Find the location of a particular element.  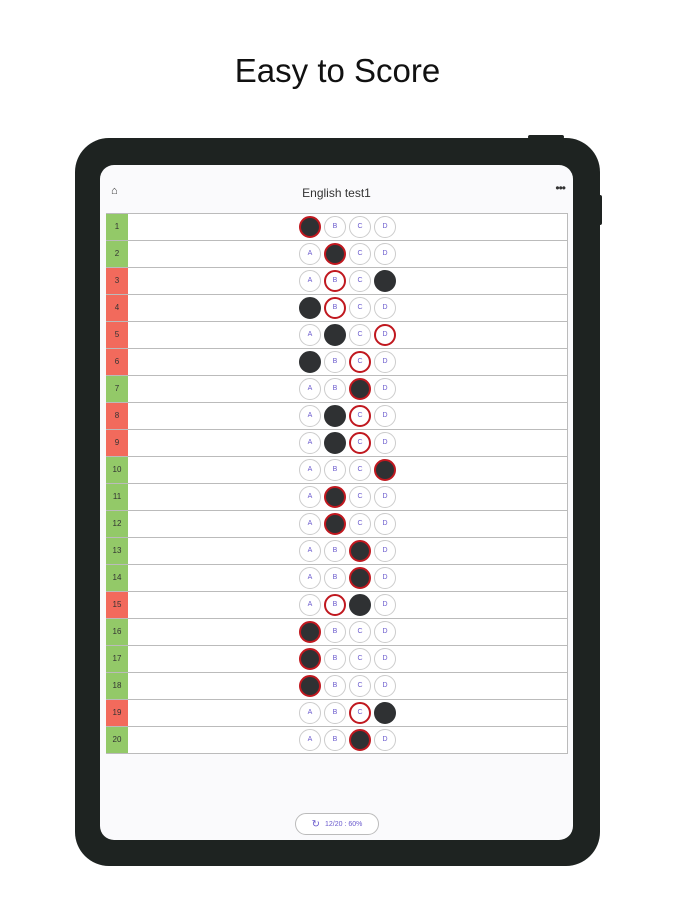

score-button: ↻ 12/20 : 60% is located at coordinates (337, 824).